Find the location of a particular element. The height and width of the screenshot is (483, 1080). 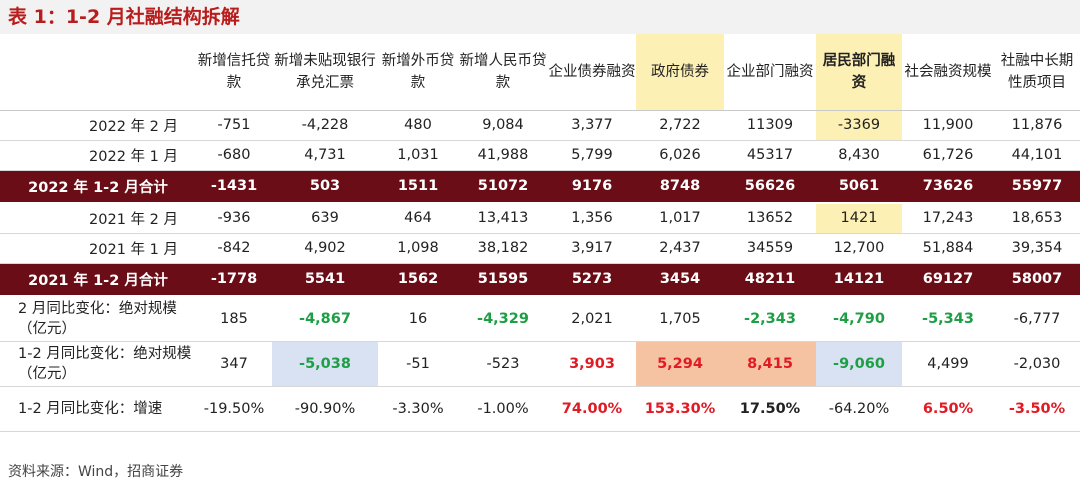

row-label: 2022 年 1 月 is located at coordinates (98, 155).